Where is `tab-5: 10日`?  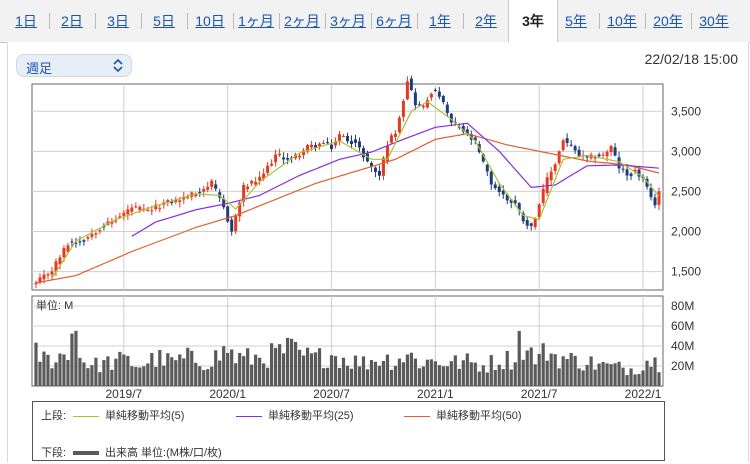
tab-5: 10日 is located at coordinates (210, 21).